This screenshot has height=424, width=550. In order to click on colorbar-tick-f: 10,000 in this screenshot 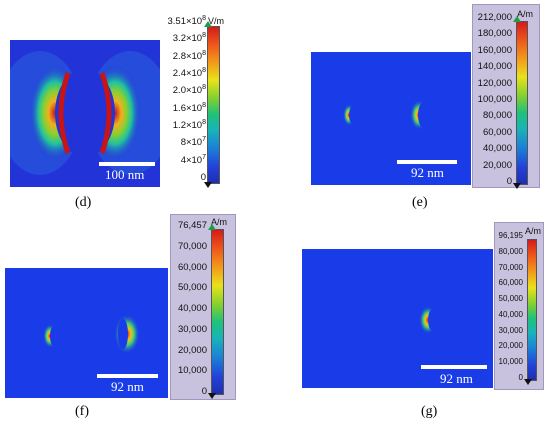, I will do `click(192, 371)`.